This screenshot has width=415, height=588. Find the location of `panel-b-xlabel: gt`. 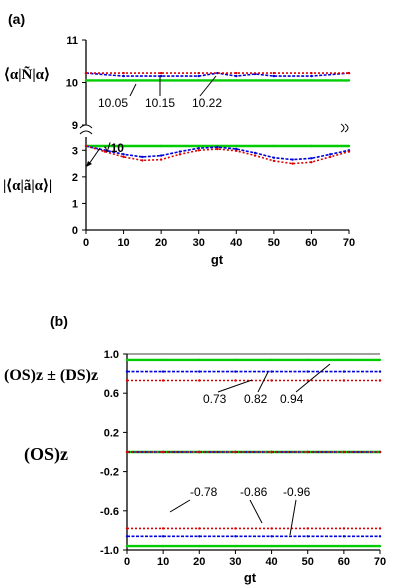

panel-b-xlabel: gt is located at coordinates (250, 577).